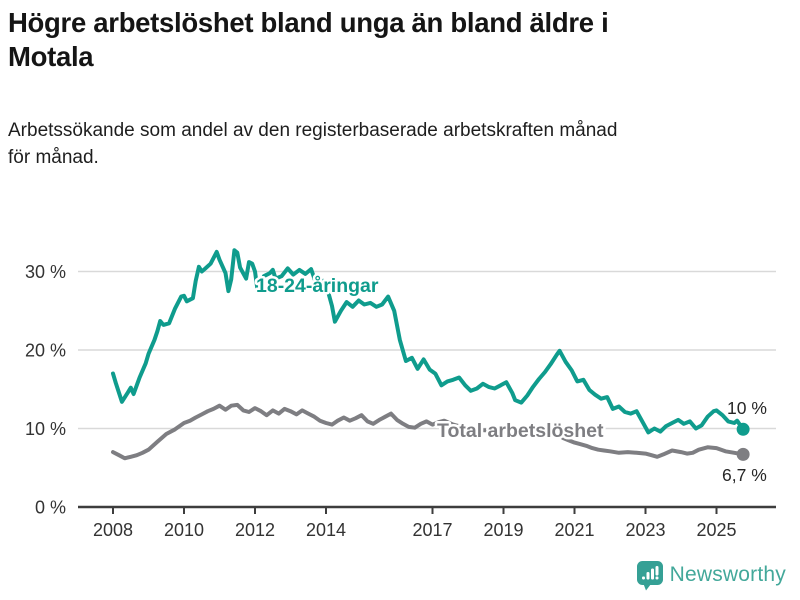 The image size is (800, 600). What do you see at coordinates (503, 530) in the screenshot?
I see `x-tick-label: 2019` at bounding box center [503, 530].